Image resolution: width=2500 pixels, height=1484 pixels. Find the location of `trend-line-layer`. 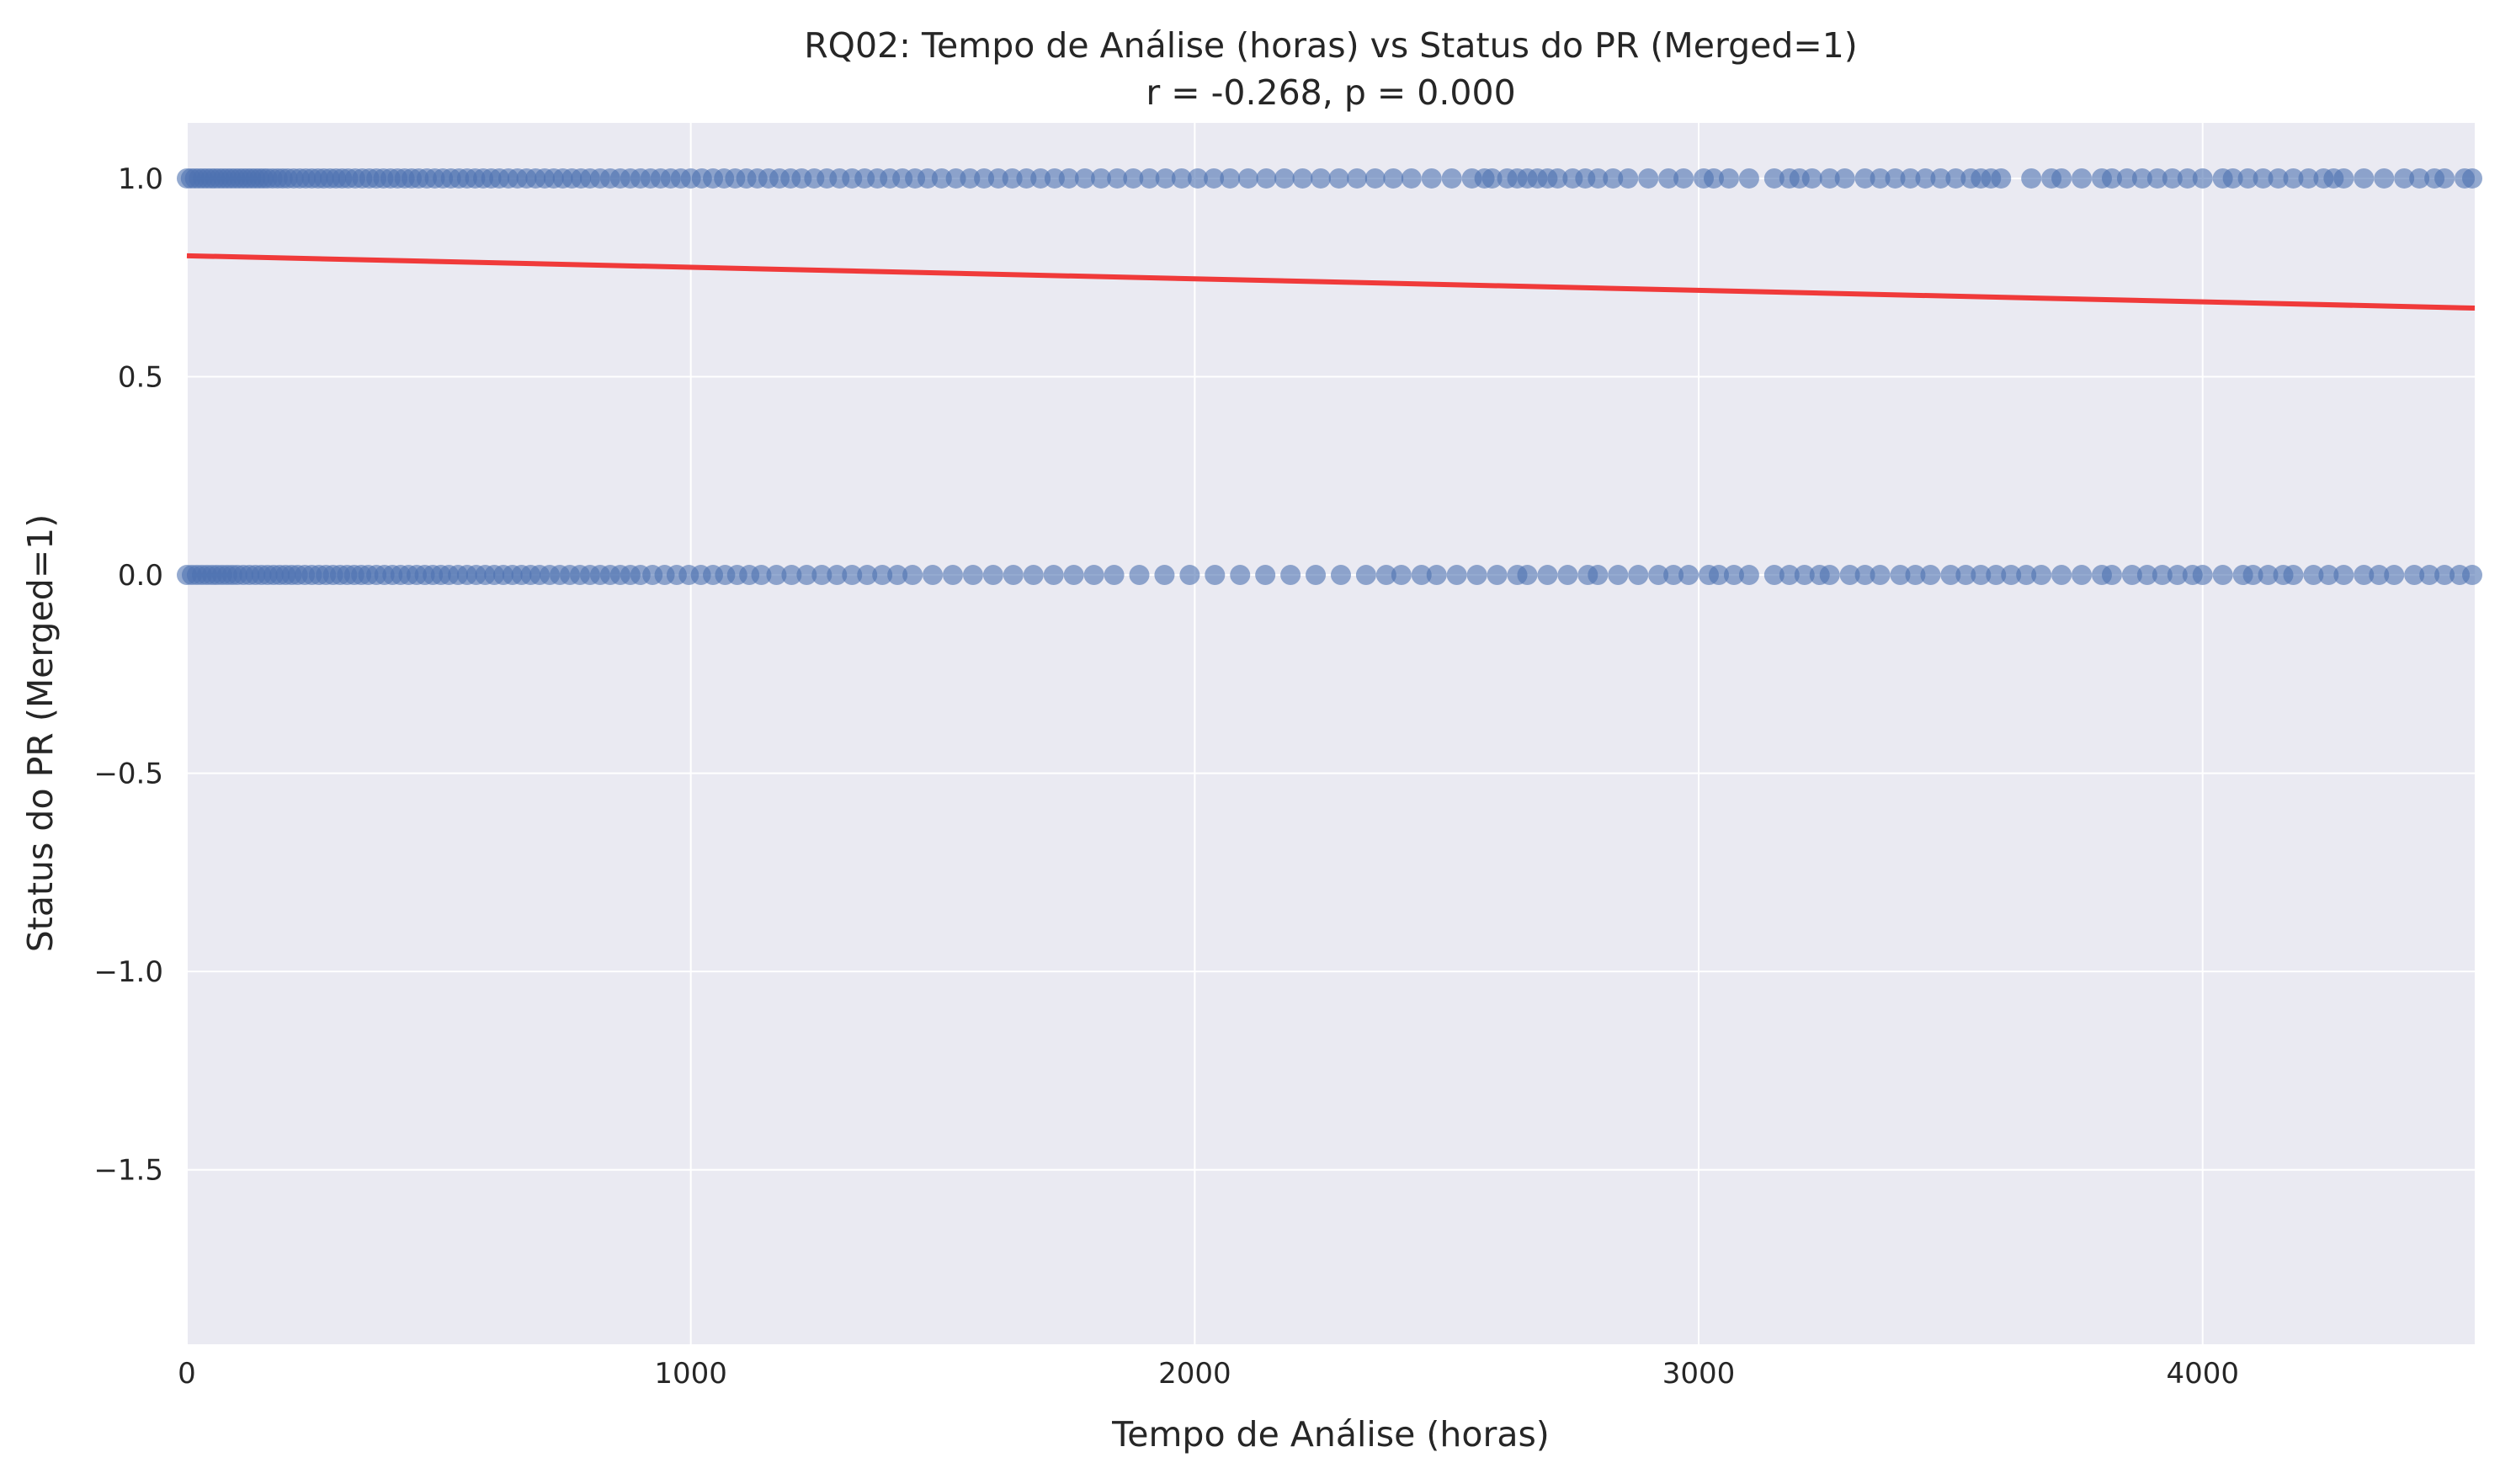

trend-line-layer is located at coordinates (1331, 282).